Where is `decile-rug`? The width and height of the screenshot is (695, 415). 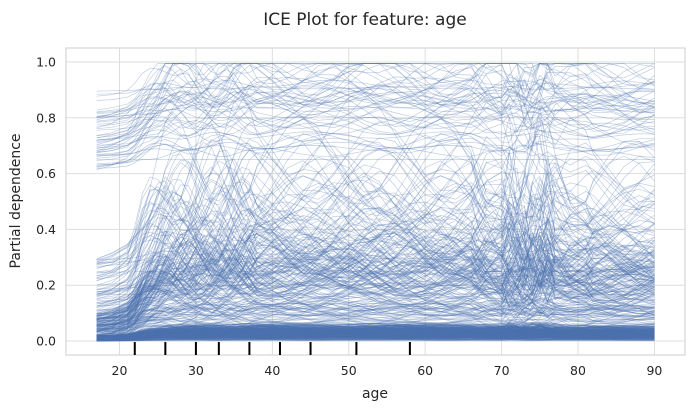
decile-rug is located at coordinates (272, 348).